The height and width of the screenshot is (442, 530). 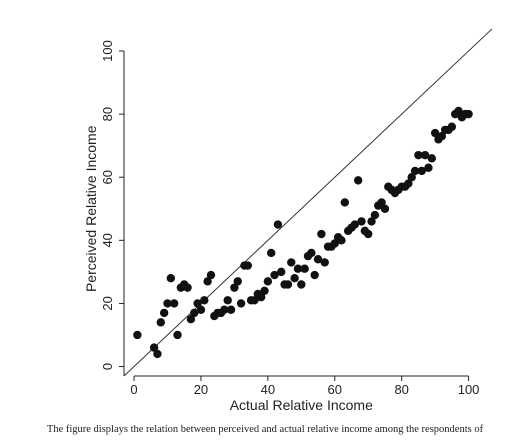 What do you see at coordinates (112, 205) in the screenshot?
I see `y-ticks: 0 20 40 60 80 100` at bounding box center [112, 205].